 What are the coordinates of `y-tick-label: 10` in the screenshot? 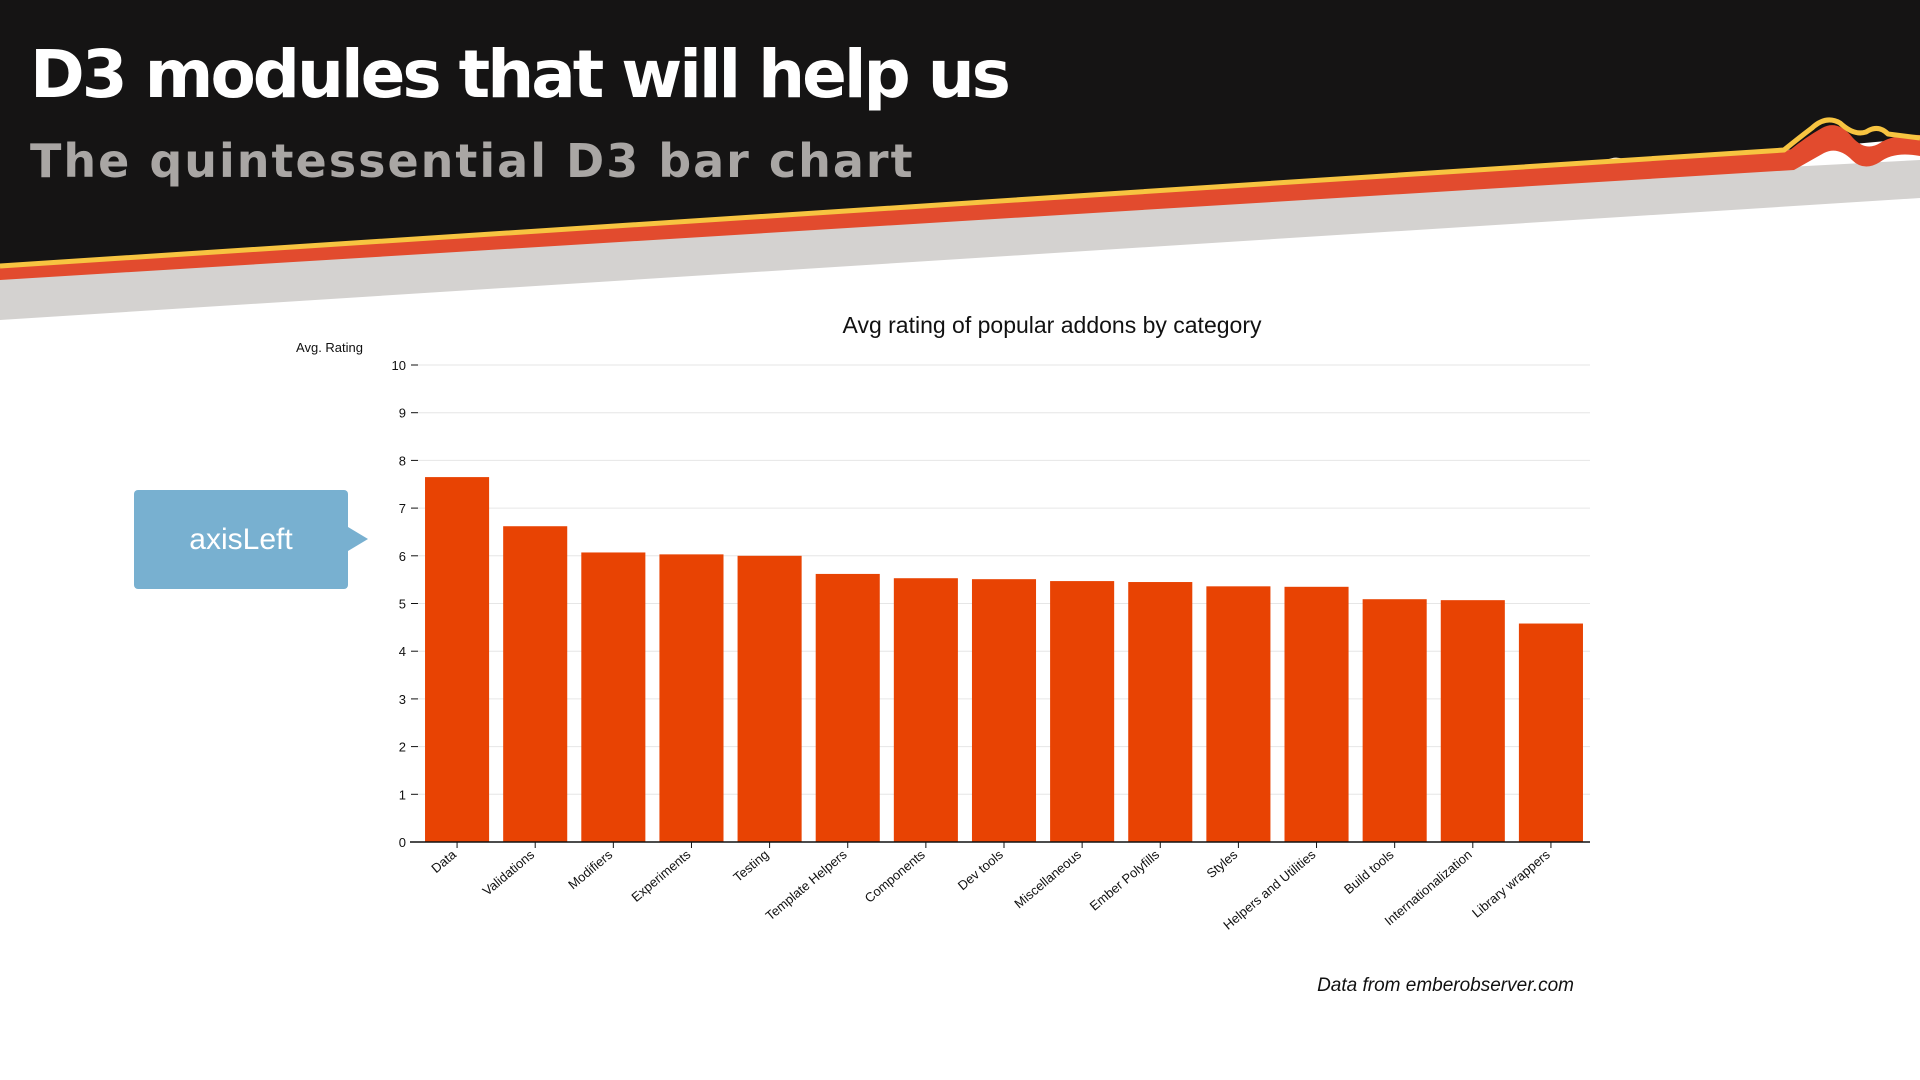 It's located at (399, 365).